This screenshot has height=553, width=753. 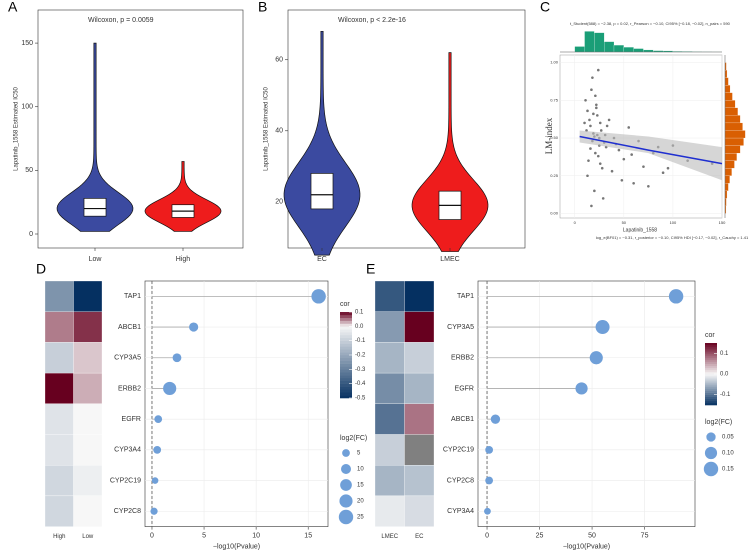 What do you see at coordinates (27, 43) in the screenshot?
I see `y-tick-label: 150` at bounding box center [27, 43].